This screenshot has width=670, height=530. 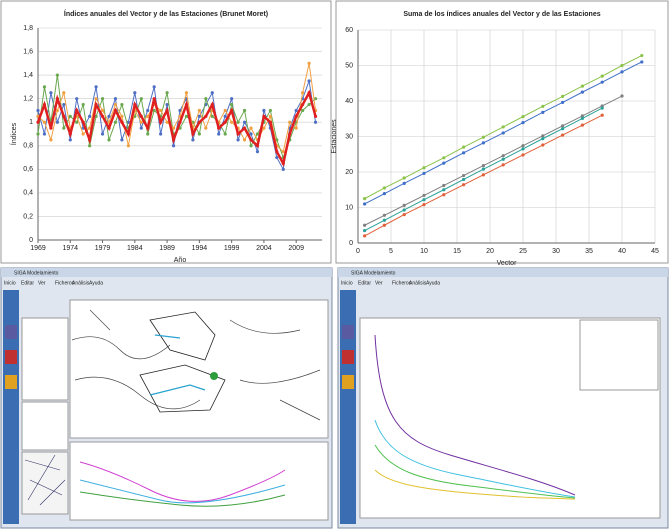 I want to click on menu-item: Ver, so click(x=379, y=283).